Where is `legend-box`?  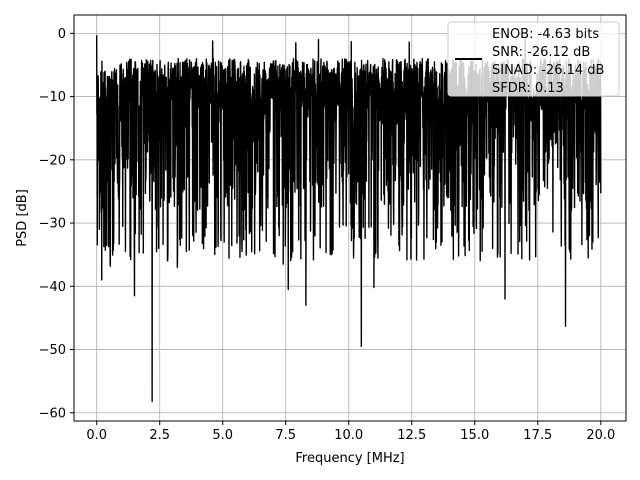
legend-box is located at coordinates (533, 59).